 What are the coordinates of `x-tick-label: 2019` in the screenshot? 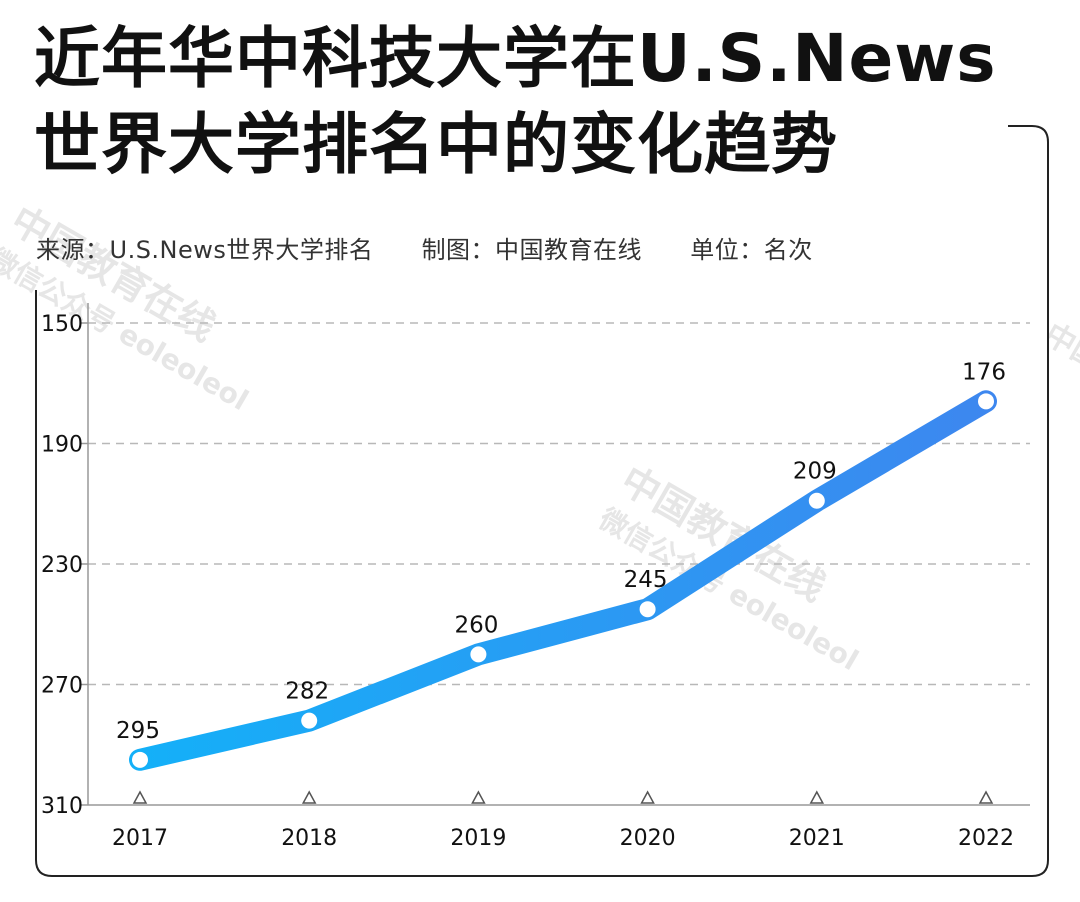 It's located at (478, 838).